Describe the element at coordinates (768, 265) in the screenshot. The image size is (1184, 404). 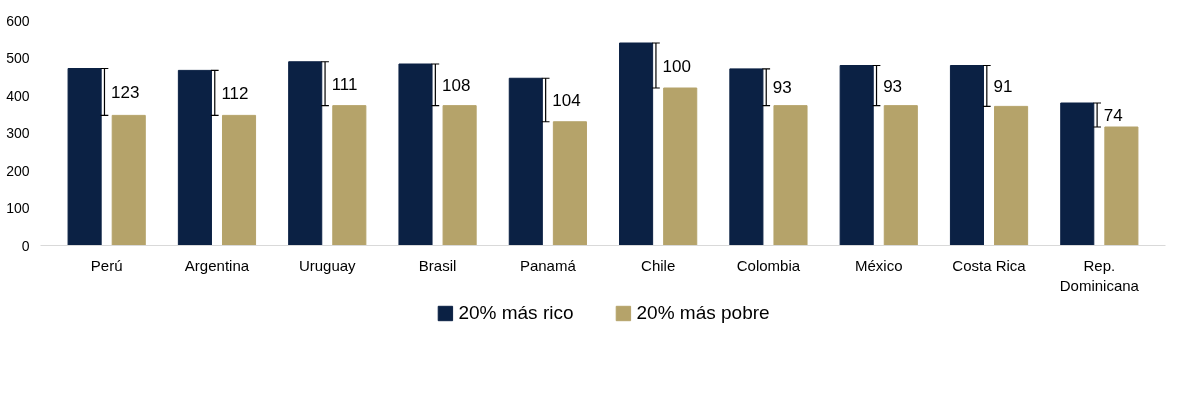
I see `x-tick-label: Colombia` at that location.